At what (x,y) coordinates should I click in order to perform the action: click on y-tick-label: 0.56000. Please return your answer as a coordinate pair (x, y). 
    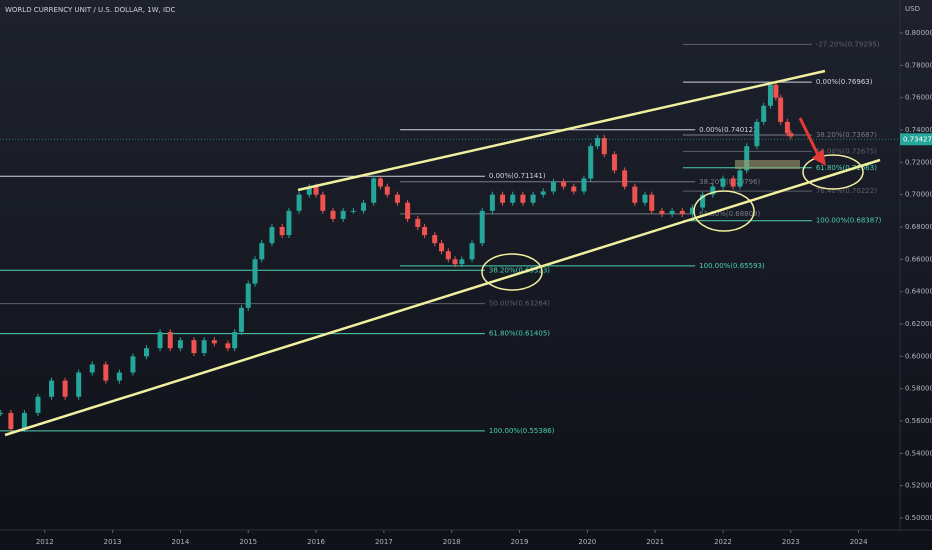
    Looking at the image, I should click on (918, 421).